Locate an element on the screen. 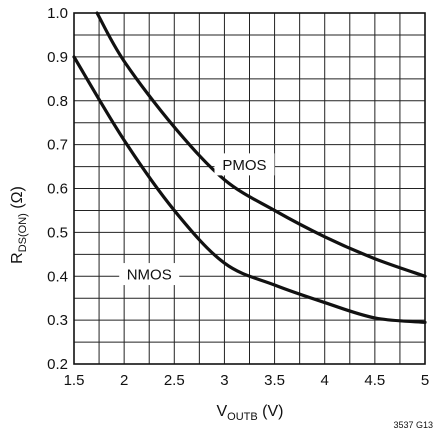  y-tick-label: 0.9 is located at coordinates (57, 57).